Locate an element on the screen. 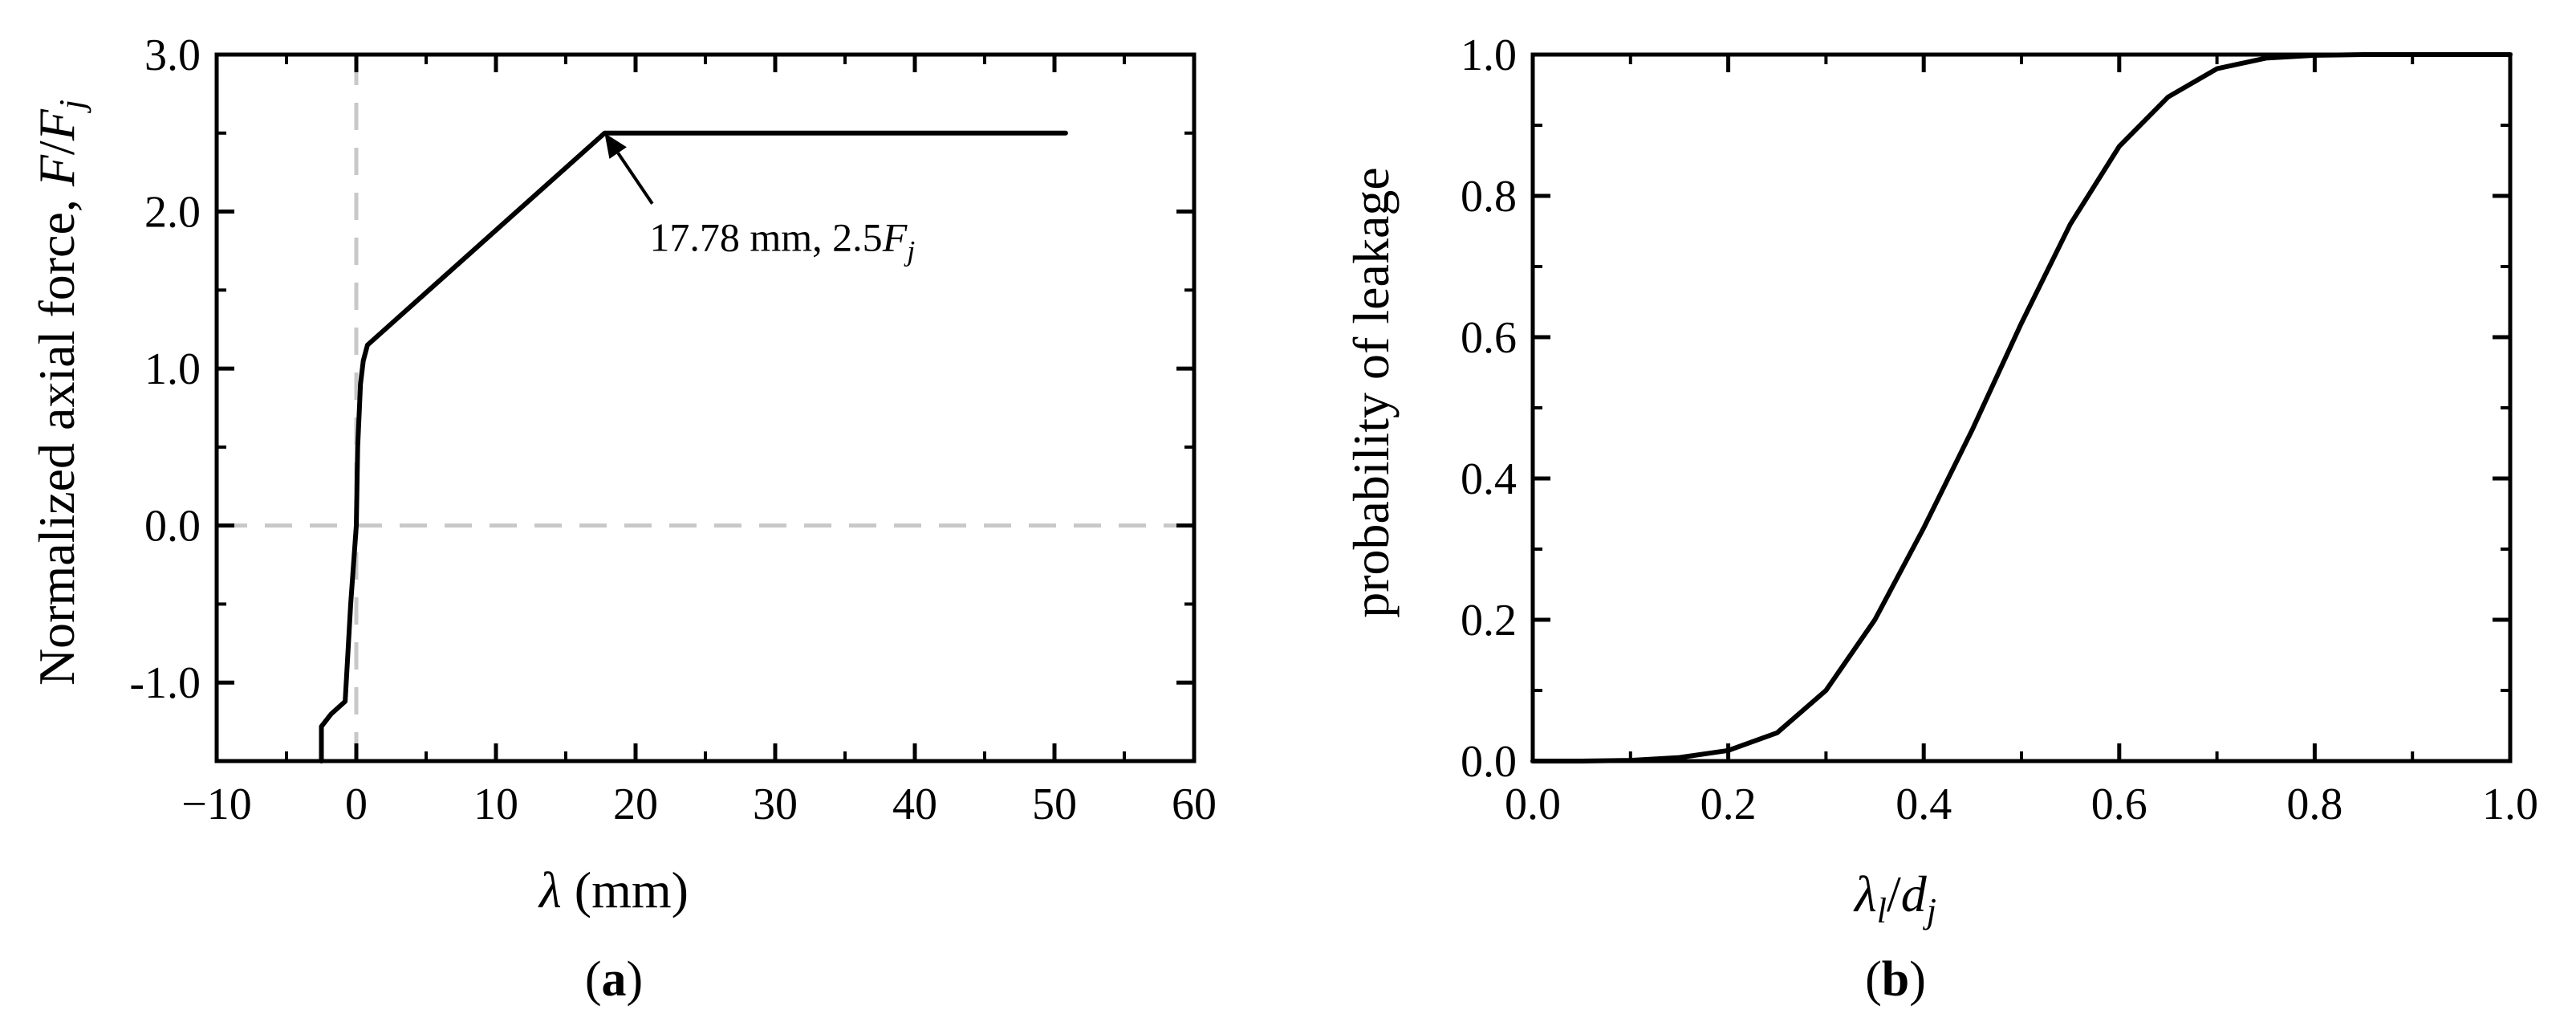 The width and height of the screenshot is (2576, 1030). y-tick-label-b: 0.4 is located at coordinates (1489, 479).